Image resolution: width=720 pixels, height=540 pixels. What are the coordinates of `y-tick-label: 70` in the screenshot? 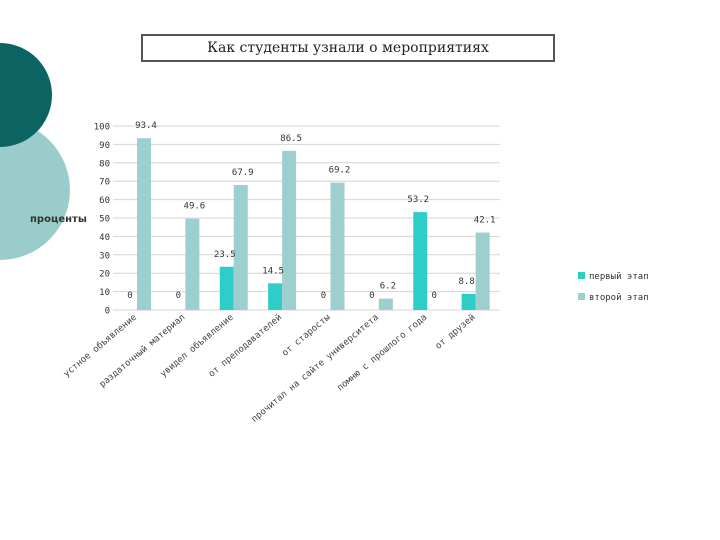 It's located at (104, 183).